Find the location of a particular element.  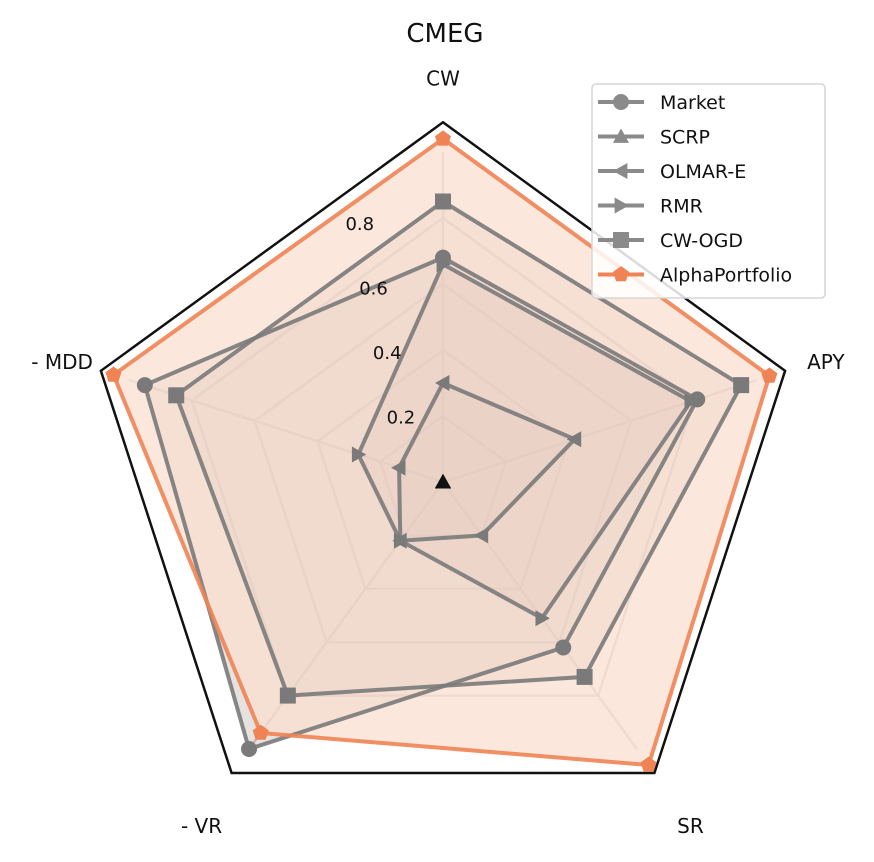

legend-box is located at coordinates (708, 191).